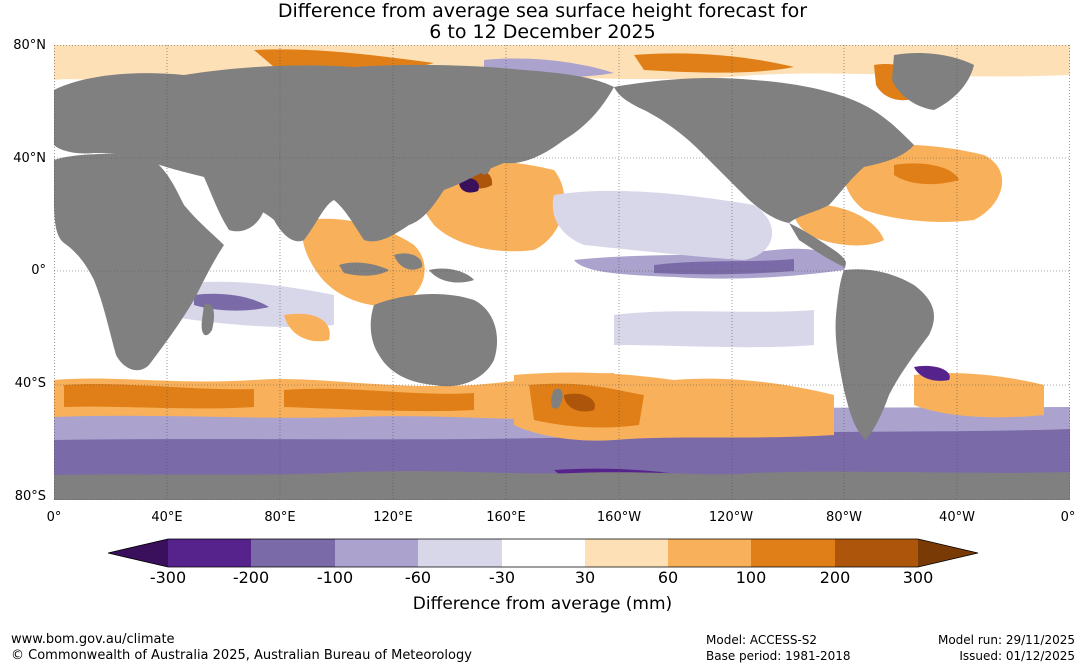  Describe the element at coordinates (957, 517) in the screenshot. I see `lon-label-40w: 40°W` at that location.